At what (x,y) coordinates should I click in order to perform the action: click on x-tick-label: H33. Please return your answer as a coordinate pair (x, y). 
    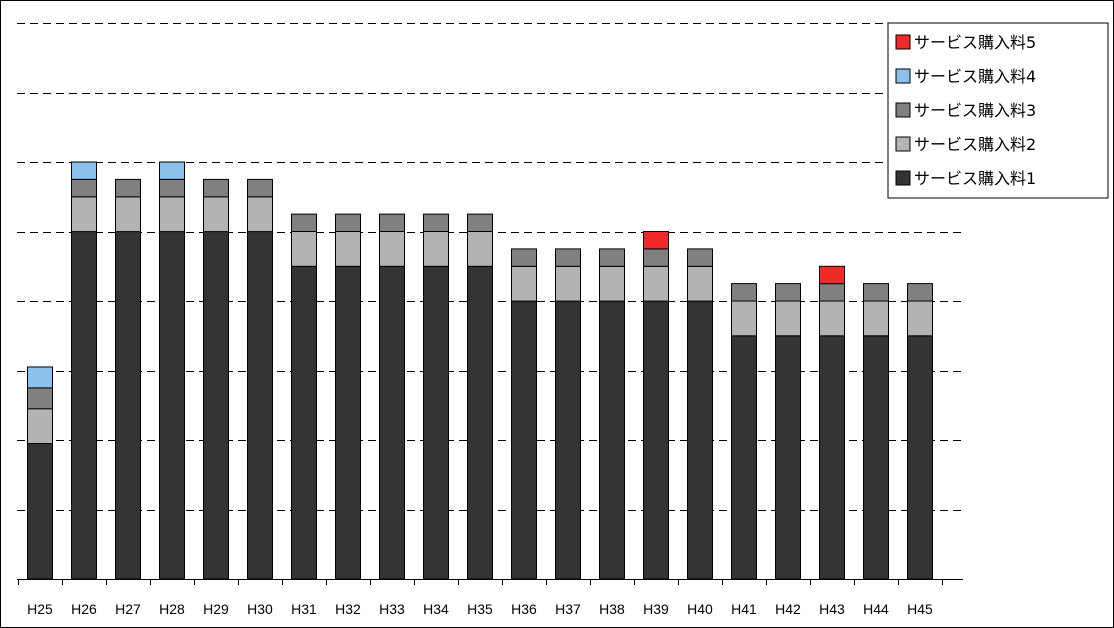
    Looking at the image, I should click on (392, 609).